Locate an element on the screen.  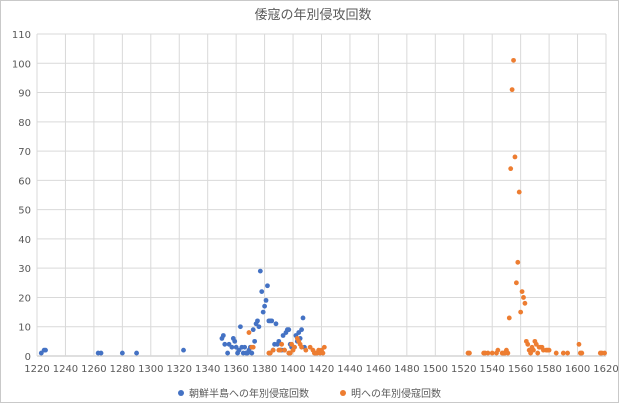
y-tick-label: 30 is located at coordinates (24, 269).